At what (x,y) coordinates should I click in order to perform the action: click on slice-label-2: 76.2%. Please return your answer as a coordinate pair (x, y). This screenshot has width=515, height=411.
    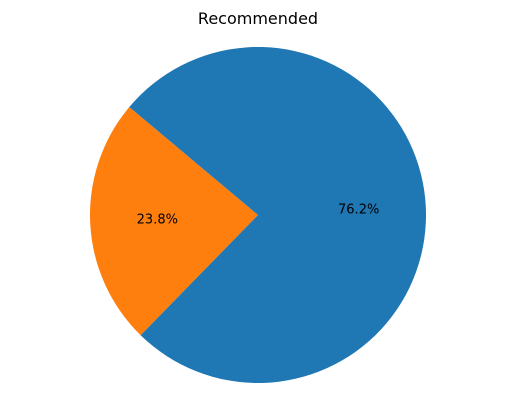
    Looking at the image, I should click on (358, 210).